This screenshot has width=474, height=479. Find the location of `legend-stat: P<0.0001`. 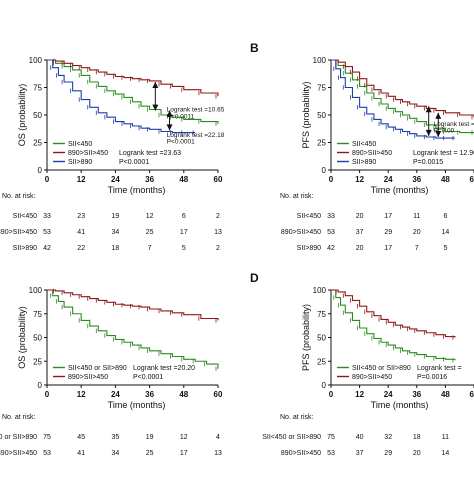

legend-stat: P<0.0001 is located at coordinates (148, 377).